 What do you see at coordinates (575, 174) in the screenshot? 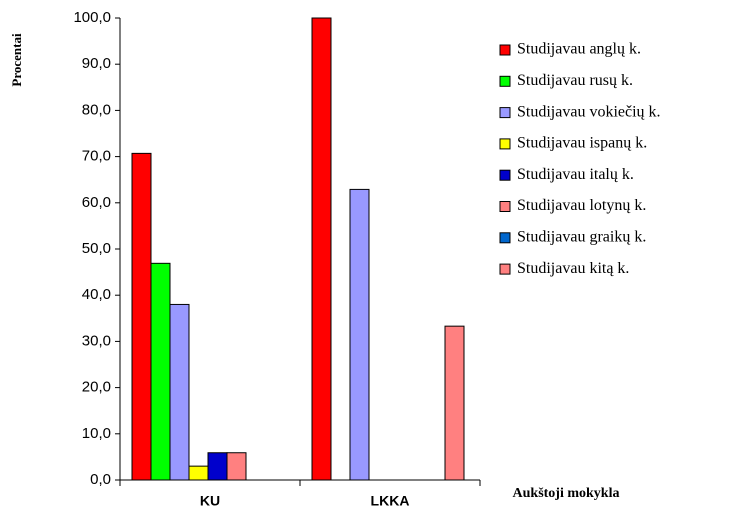
I see `legend-label: Studijavau italų k.` at bounding box center [575, 174].